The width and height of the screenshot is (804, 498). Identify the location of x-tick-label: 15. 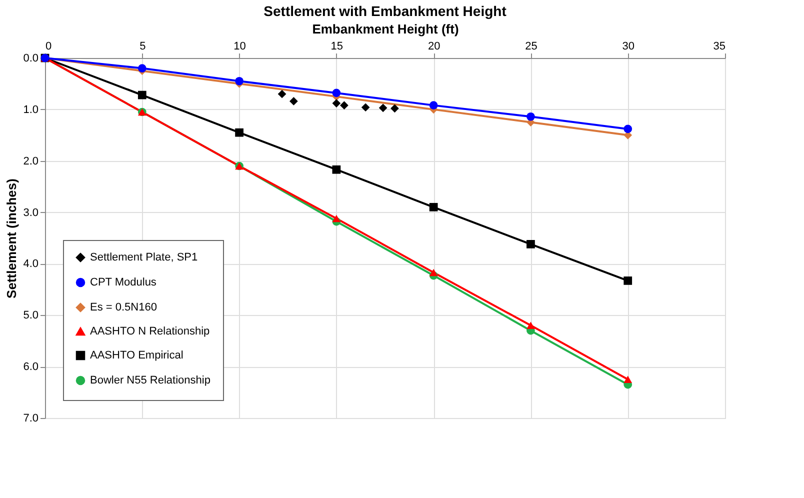
(337, 46).